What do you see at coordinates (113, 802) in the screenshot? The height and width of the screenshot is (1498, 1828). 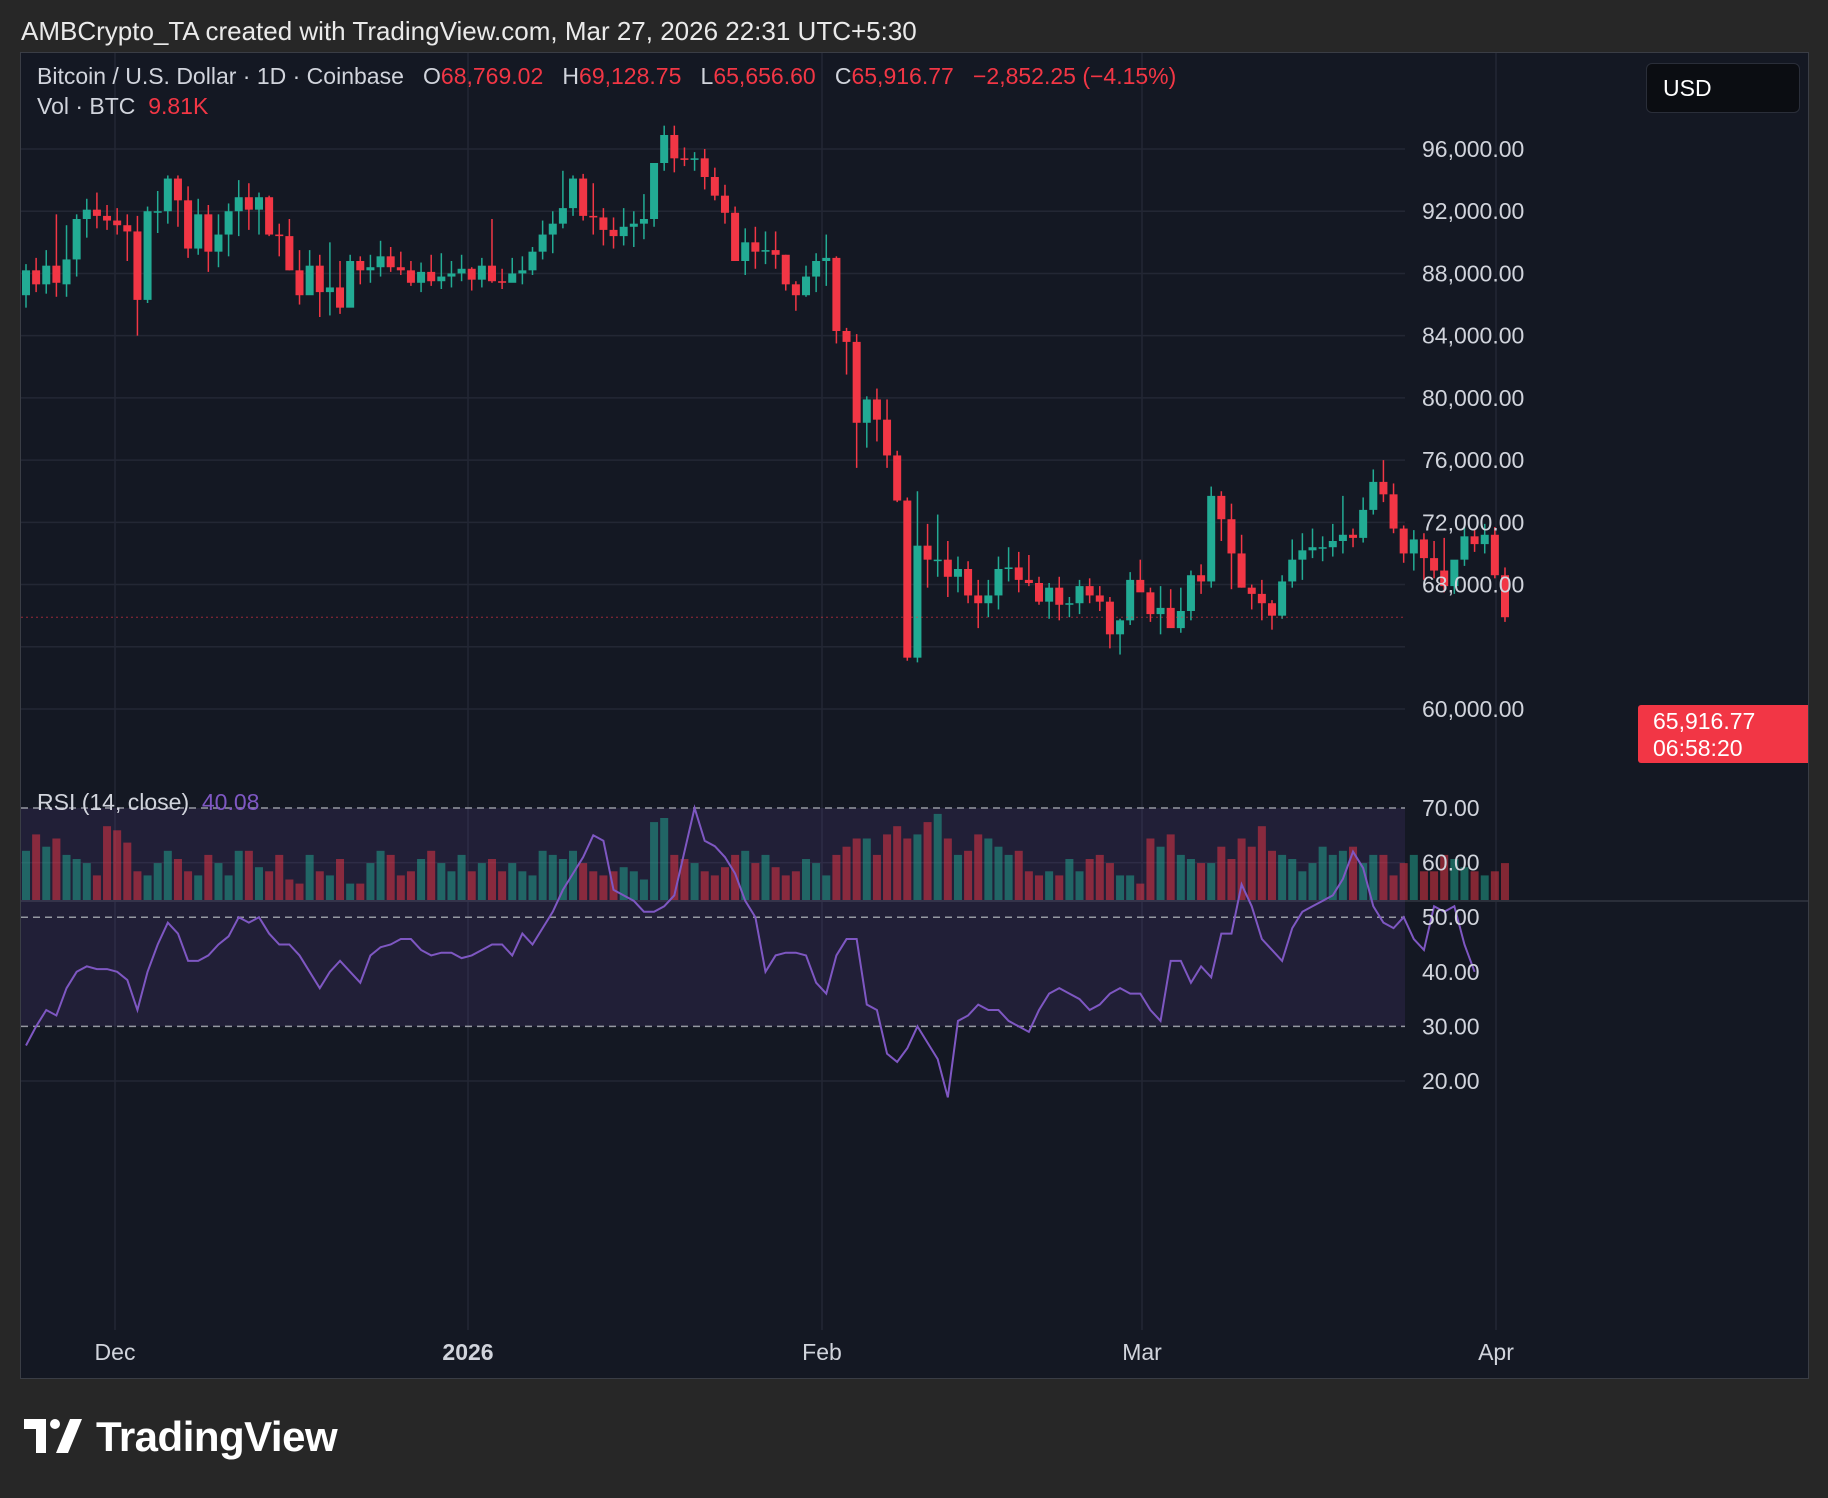 I see `rsi-label: RSI (14, close)` at bounding box center [113, 802].